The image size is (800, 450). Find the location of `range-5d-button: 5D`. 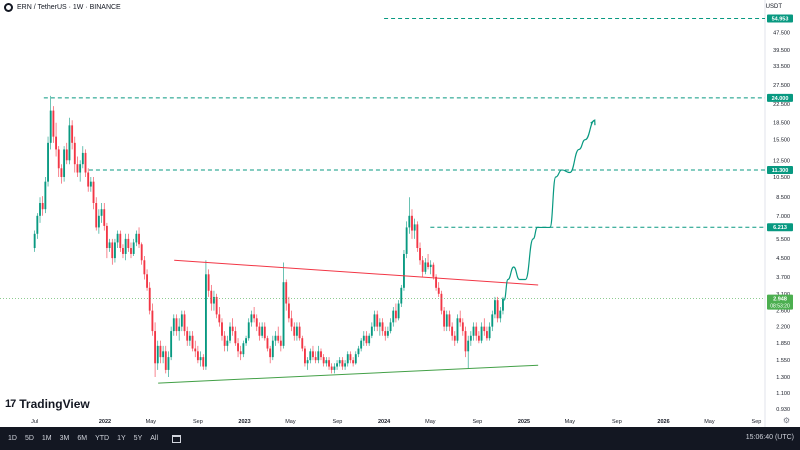

range-5d-button: 5D is located at coordinates (29, 438).